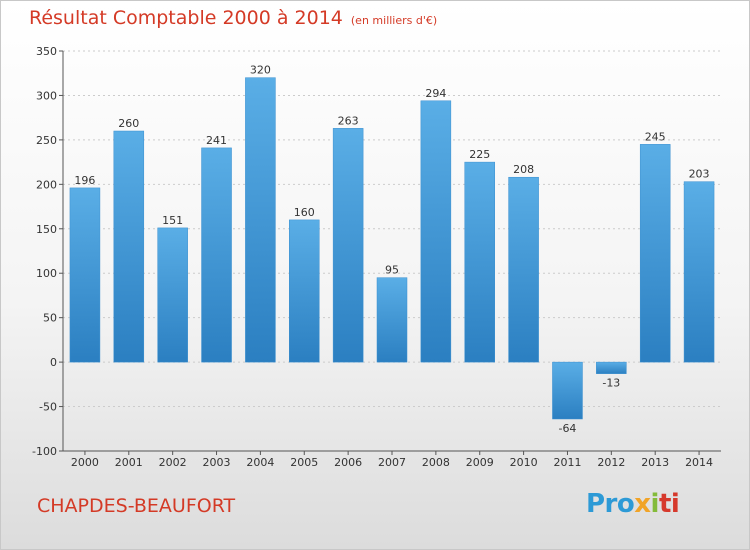  Describe the element at coordinates (129, 246) in the screenshot. I see `bar-2001` at that location.